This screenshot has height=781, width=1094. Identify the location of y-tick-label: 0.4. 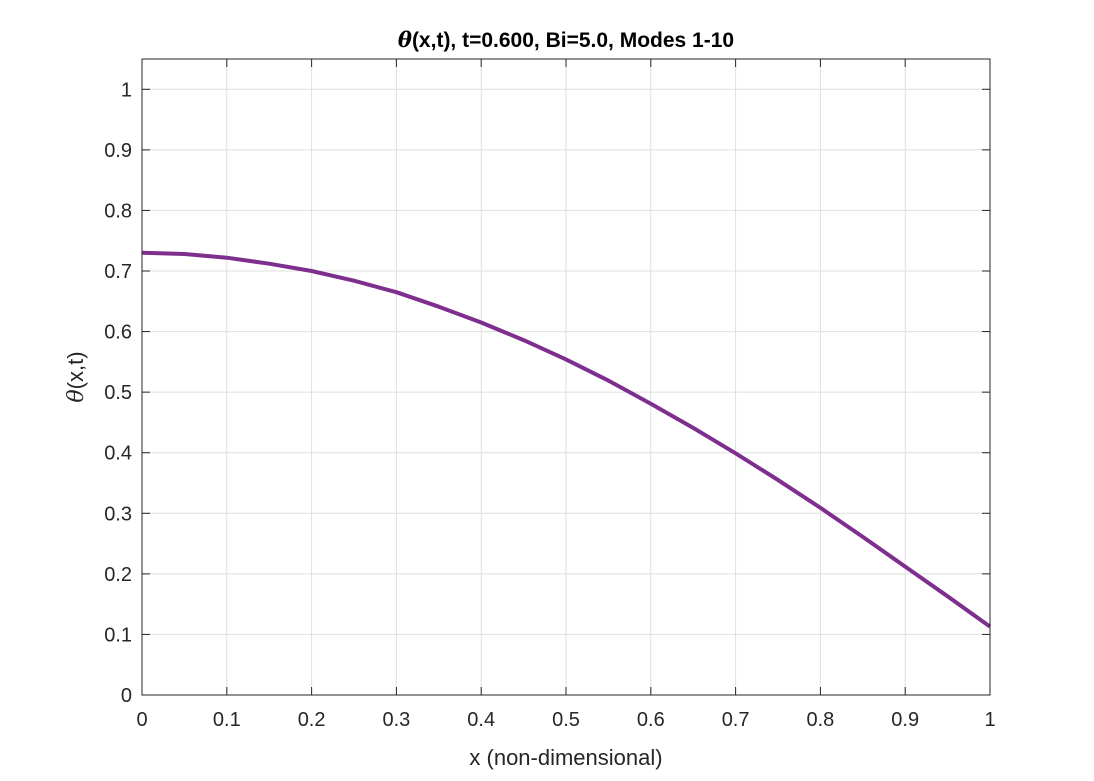
(118, 454).